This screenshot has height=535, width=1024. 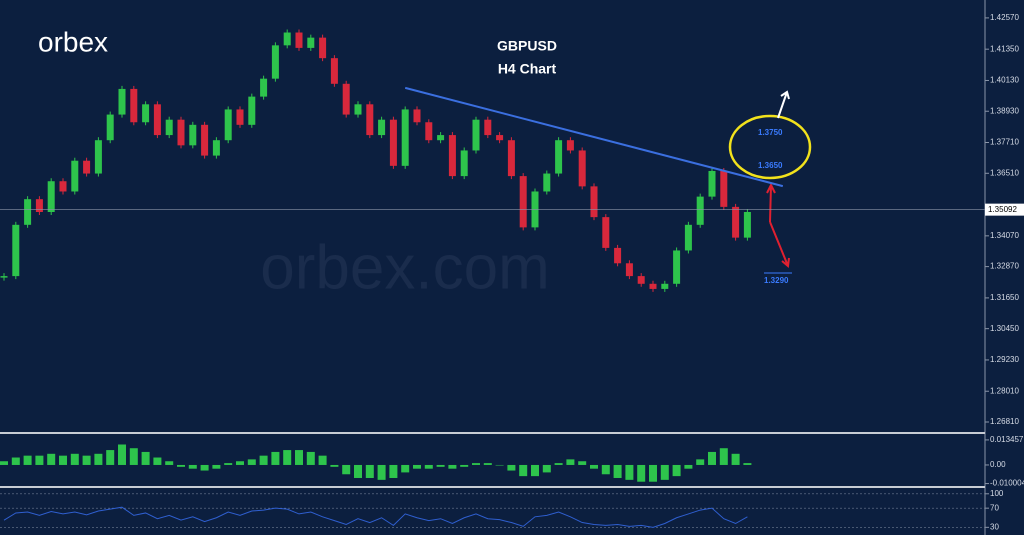 What do you see at coordinates (1004, 80) in the screenshot?
I see `y-tick-label: 1.40130` at bounding box center [1004, 80].